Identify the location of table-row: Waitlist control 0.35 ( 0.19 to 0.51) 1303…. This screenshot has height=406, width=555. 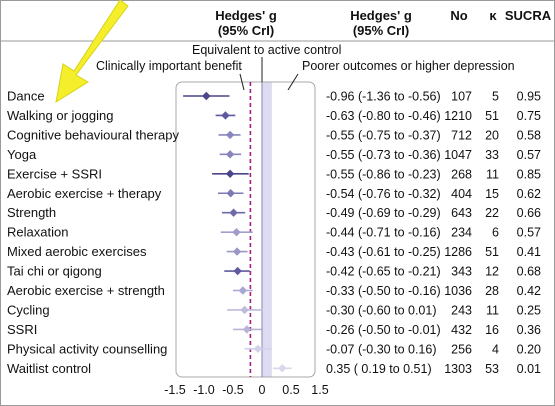
(274, 368).